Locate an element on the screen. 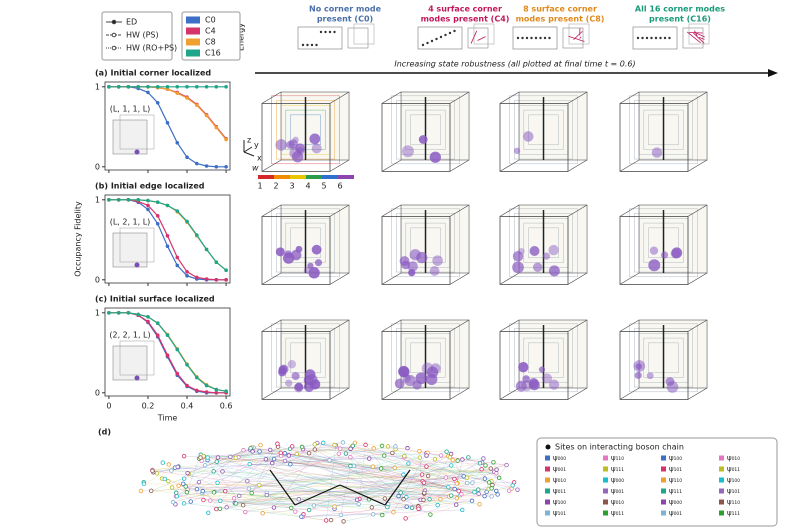 This screenshot has height=530, width=800. axis-icon-label: x is located at coordinates (259, 158).